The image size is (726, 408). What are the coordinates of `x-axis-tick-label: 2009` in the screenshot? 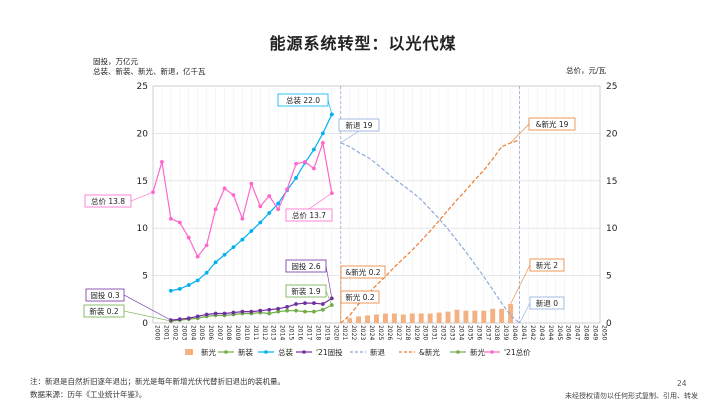 It's located at (237, 332).